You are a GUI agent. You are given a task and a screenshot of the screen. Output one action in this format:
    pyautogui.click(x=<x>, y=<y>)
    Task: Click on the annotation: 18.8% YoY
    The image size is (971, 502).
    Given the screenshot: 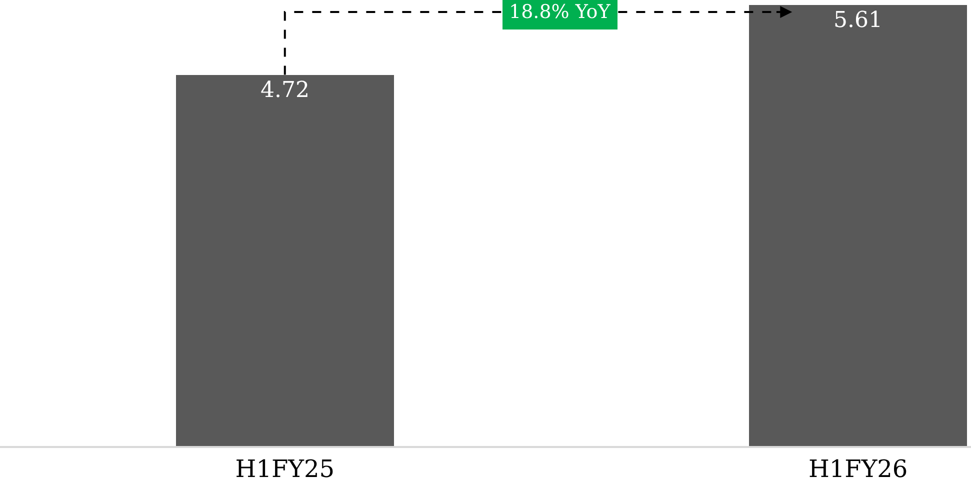 What is the action you would take?
    pyautogui.click(x=560, y=12)
    